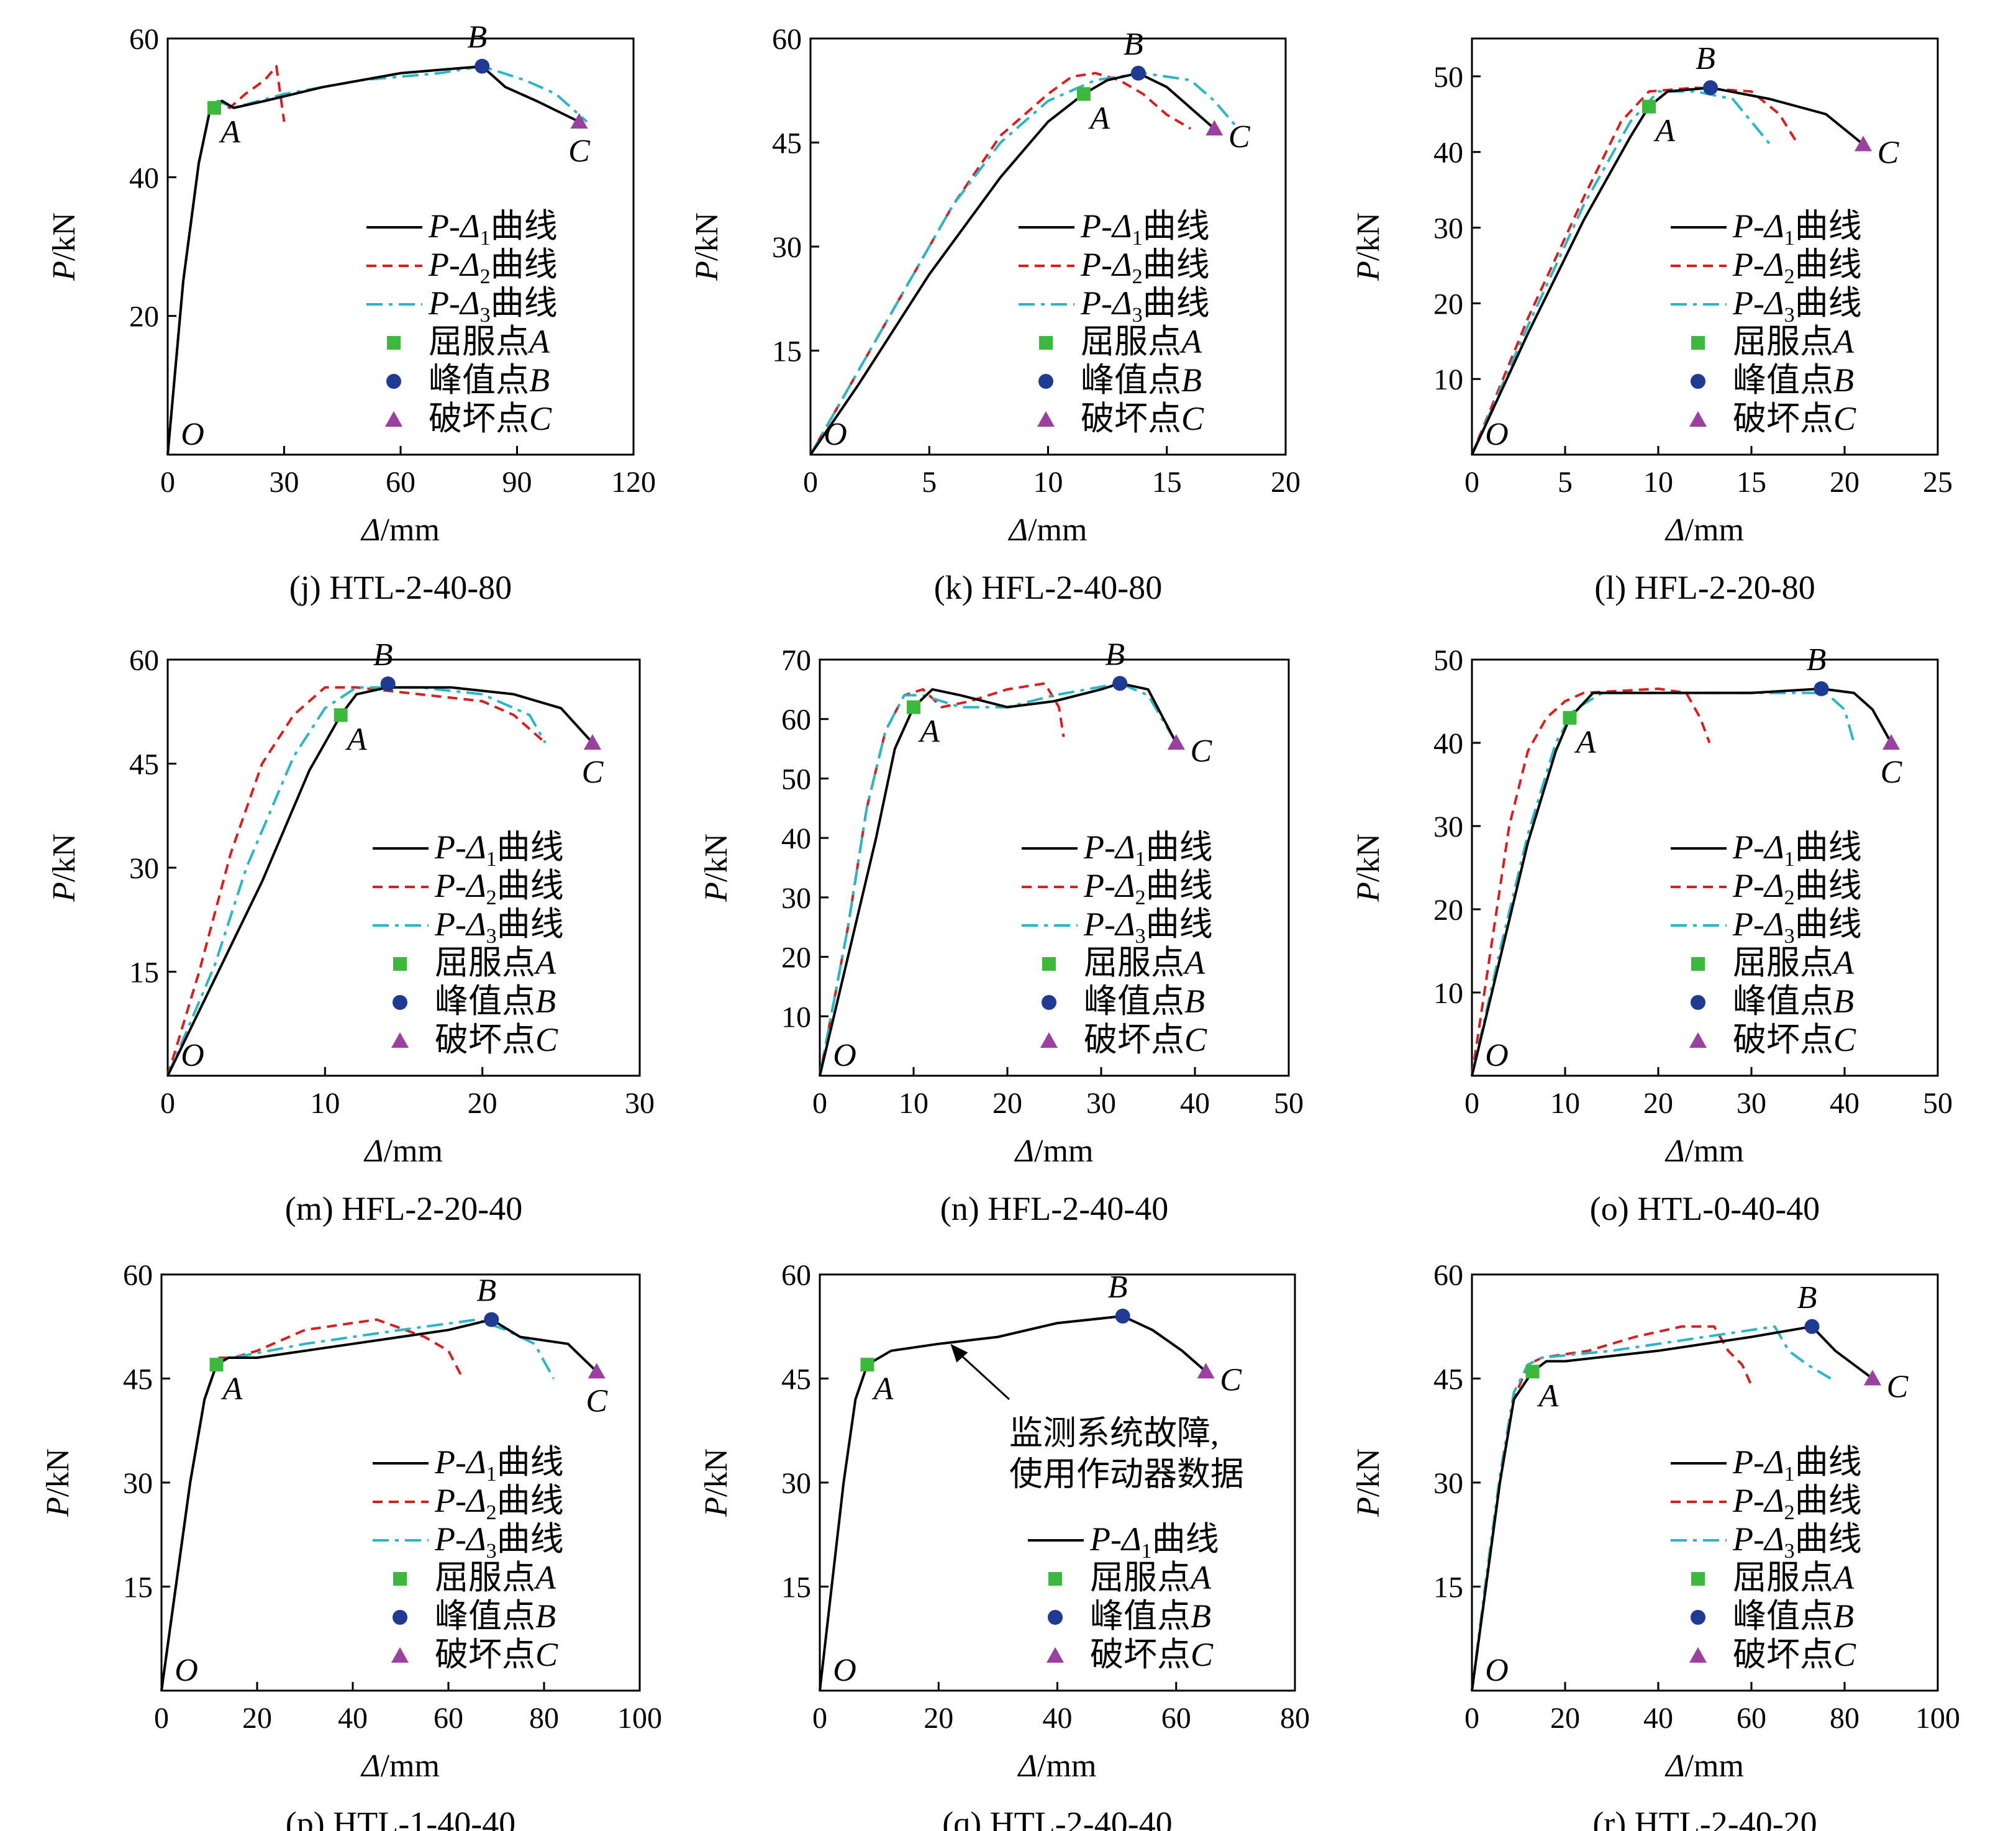  I want to click on series-line-curve2, so click(1591, 882).